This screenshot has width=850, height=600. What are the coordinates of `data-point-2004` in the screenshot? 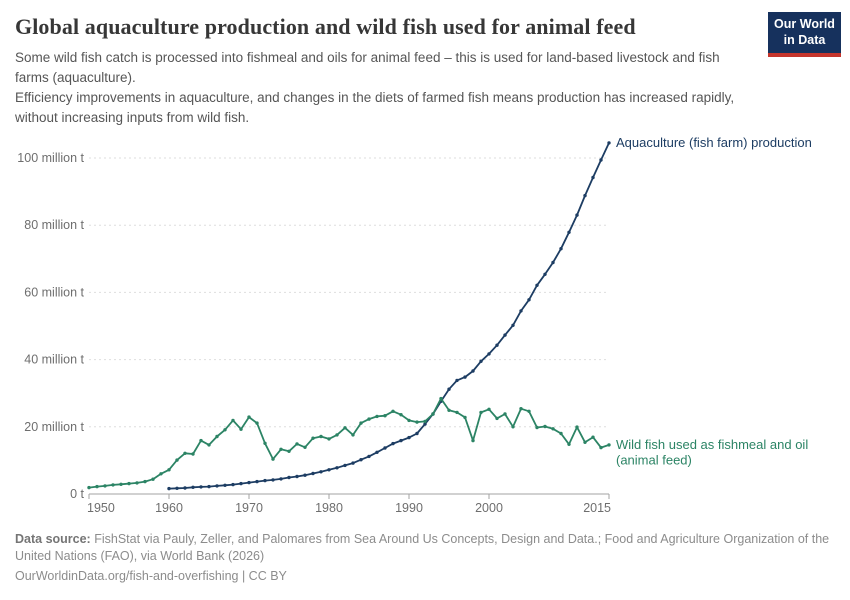 It's located at (521, 311).